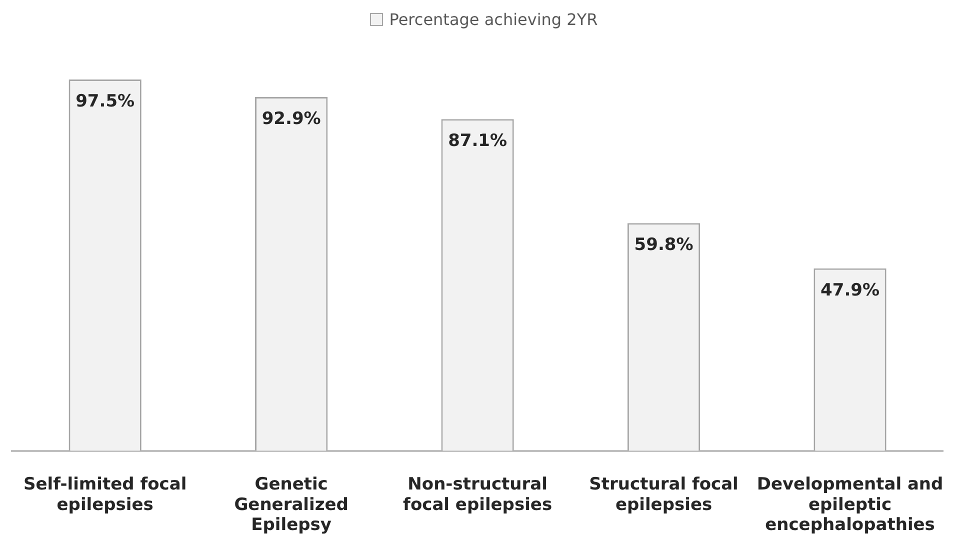  What do you see at coordinates (493, 19) in the screenshot?
I see `text: Percentage achieving 2YR` at bounding box center [493, 19].